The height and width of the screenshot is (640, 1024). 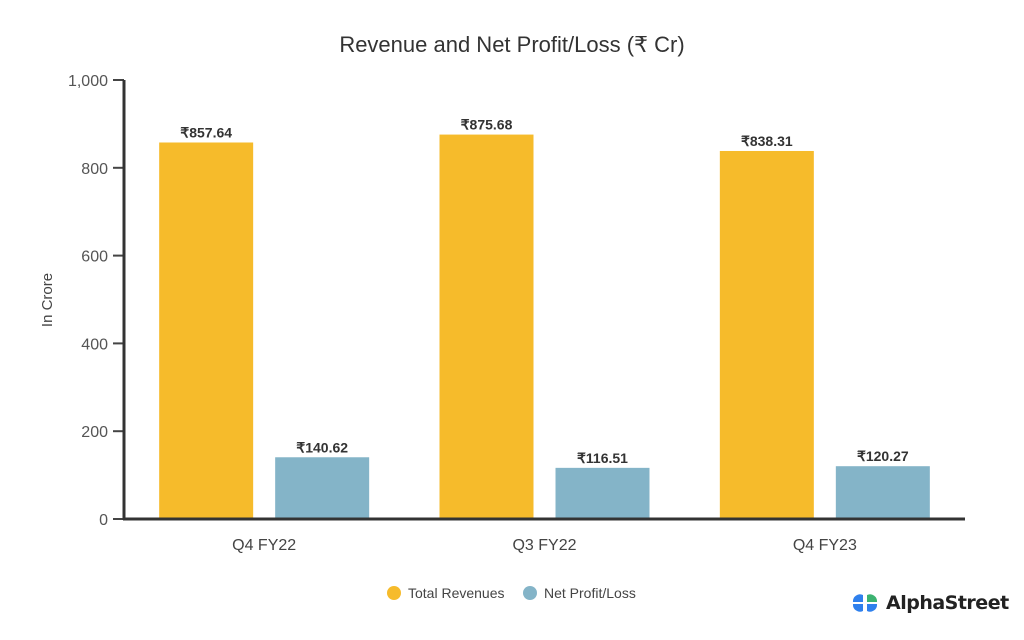 What do you see at coordinates (602, 458) in the screenshot?
I see `data-label: ₹116.51` at bounding box center [602, 458].